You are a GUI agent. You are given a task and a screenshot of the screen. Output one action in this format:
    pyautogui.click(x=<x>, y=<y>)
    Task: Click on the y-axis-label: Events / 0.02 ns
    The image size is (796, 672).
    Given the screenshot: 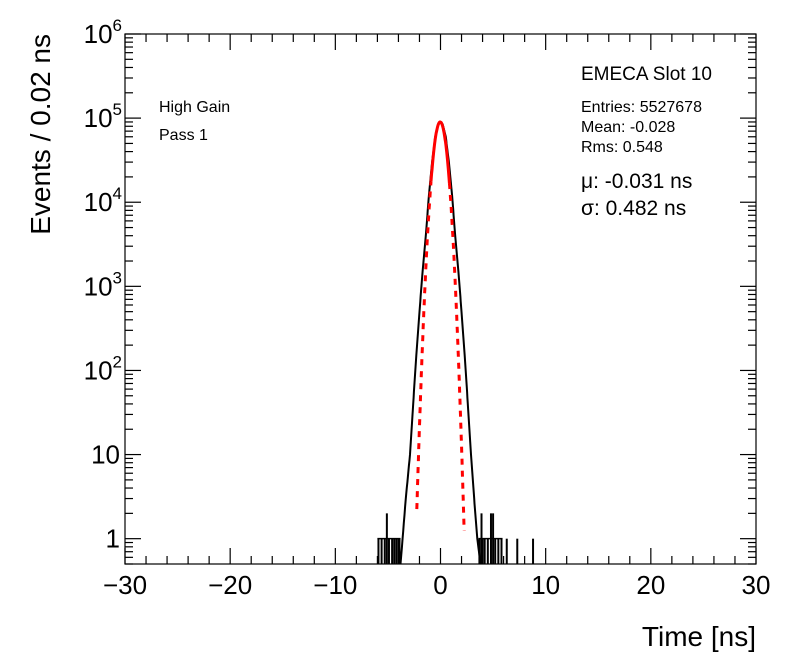 What is the action you would take?
    pyautogui.click(x=40, y=134)
    